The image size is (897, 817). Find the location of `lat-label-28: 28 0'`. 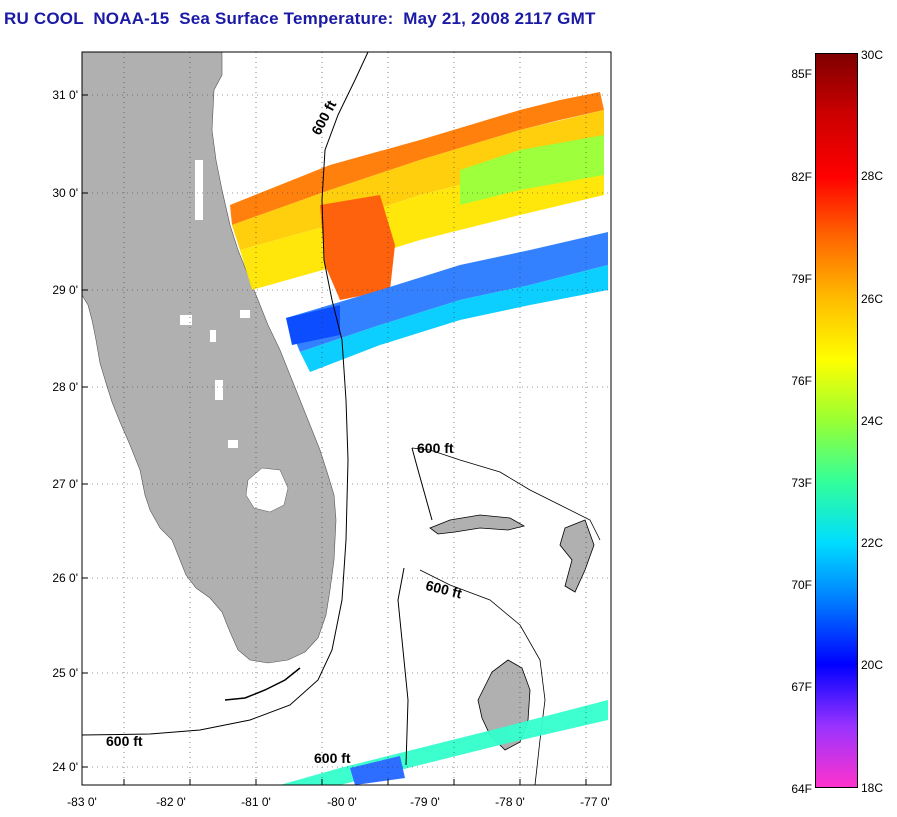

lat-label-28: 28 0' is located at coordinates (65, 387).